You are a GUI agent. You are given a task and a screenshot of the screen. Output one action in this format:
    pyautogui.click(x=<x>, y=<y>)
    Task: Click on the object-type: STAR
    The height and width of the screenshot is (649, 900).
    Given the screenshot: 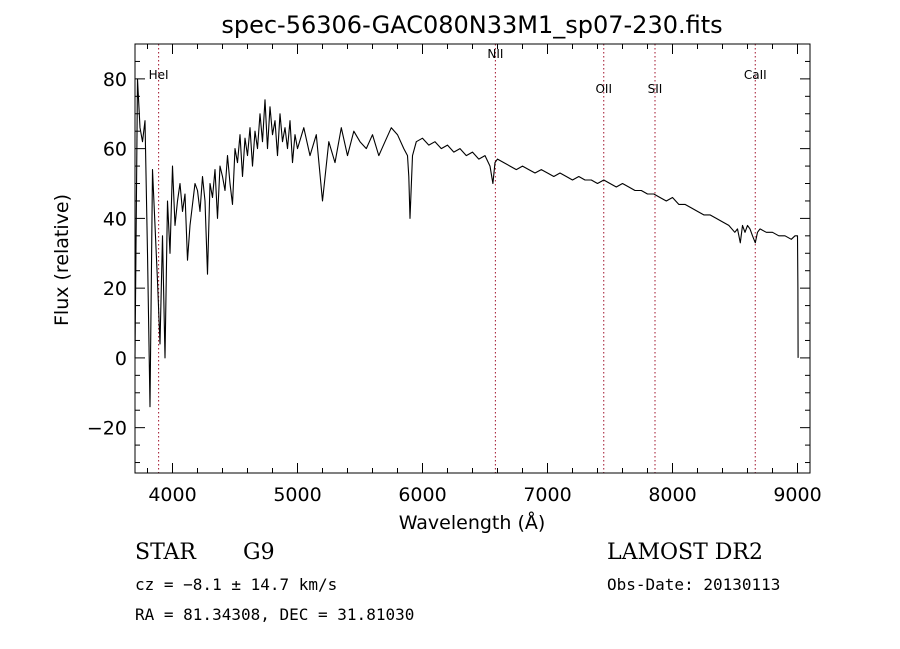 What is the action you would take?
    pyautogui.click(x=165, y=552)
    